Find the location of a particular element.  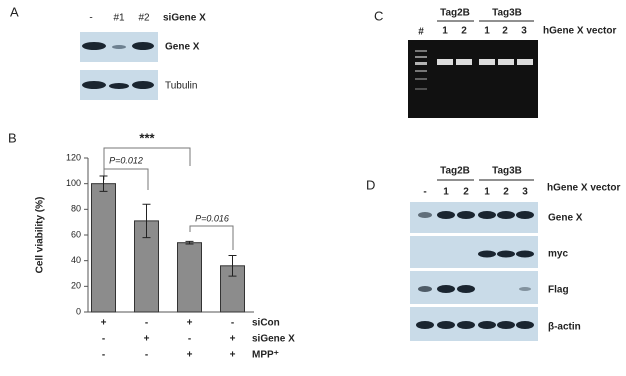

panel-label: B is located at coordinates (12, 137).